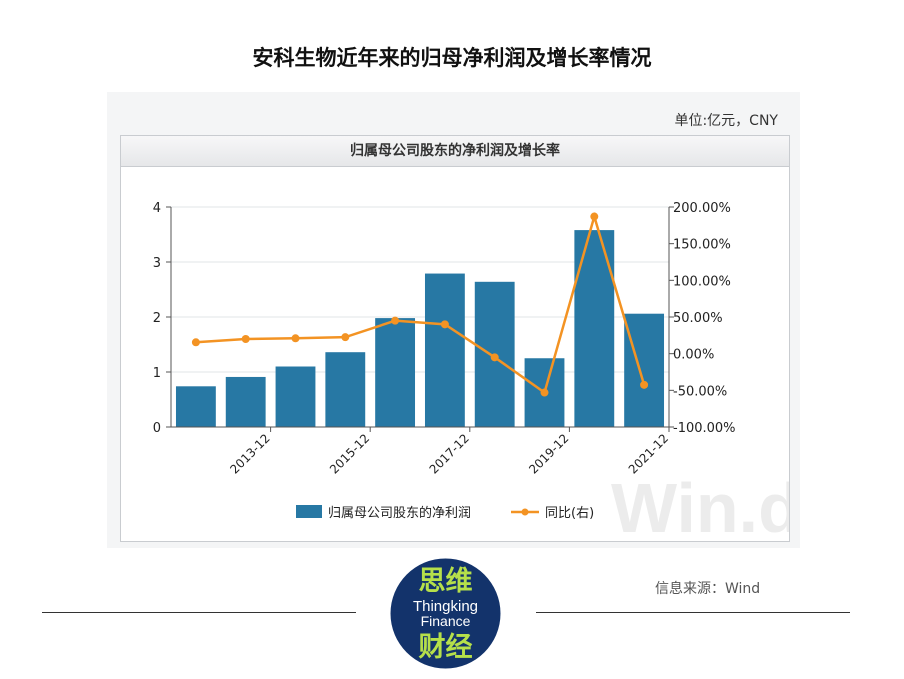 The image size is (904, 679). What do you see at coordinates (452, 58) in the screenshot?
I see `page-title: 安科生物近年来的归母净利润及增长率情况` at bounding box center [452, 58].